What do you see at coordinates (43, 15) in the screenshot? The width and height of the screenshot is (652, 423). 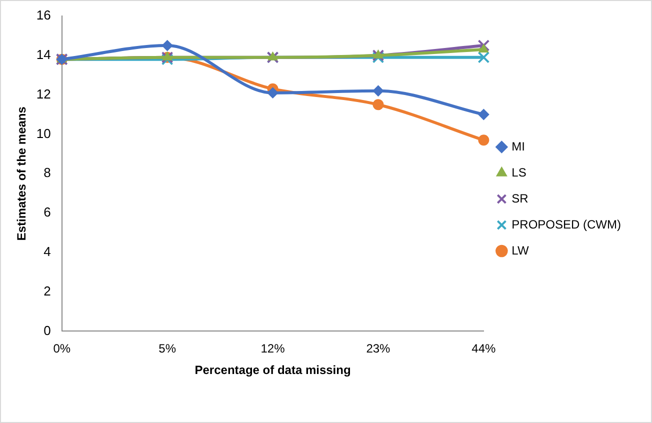 I see `y-tick-label: 16` at bounding box center [43, 15].